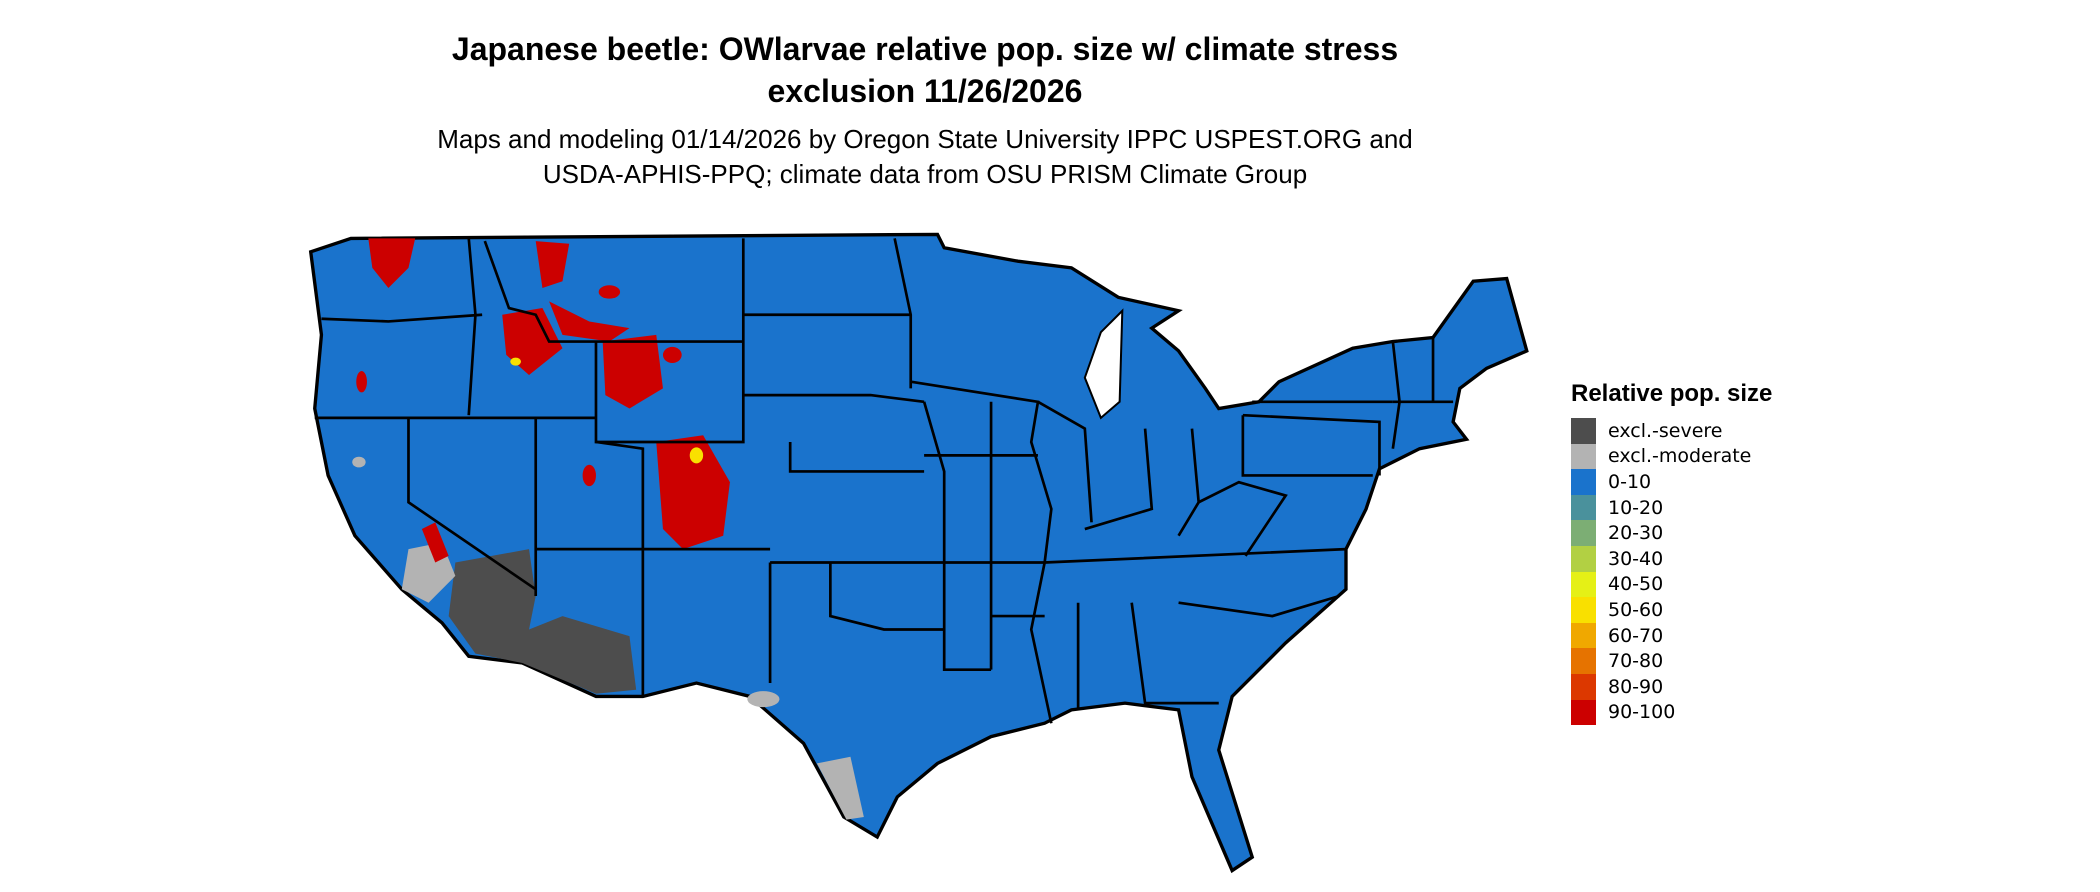 Image resolution: width=2100 pixels, height=892 pixels. I want to click on legend-label: 0-10, so click(1630, 481).